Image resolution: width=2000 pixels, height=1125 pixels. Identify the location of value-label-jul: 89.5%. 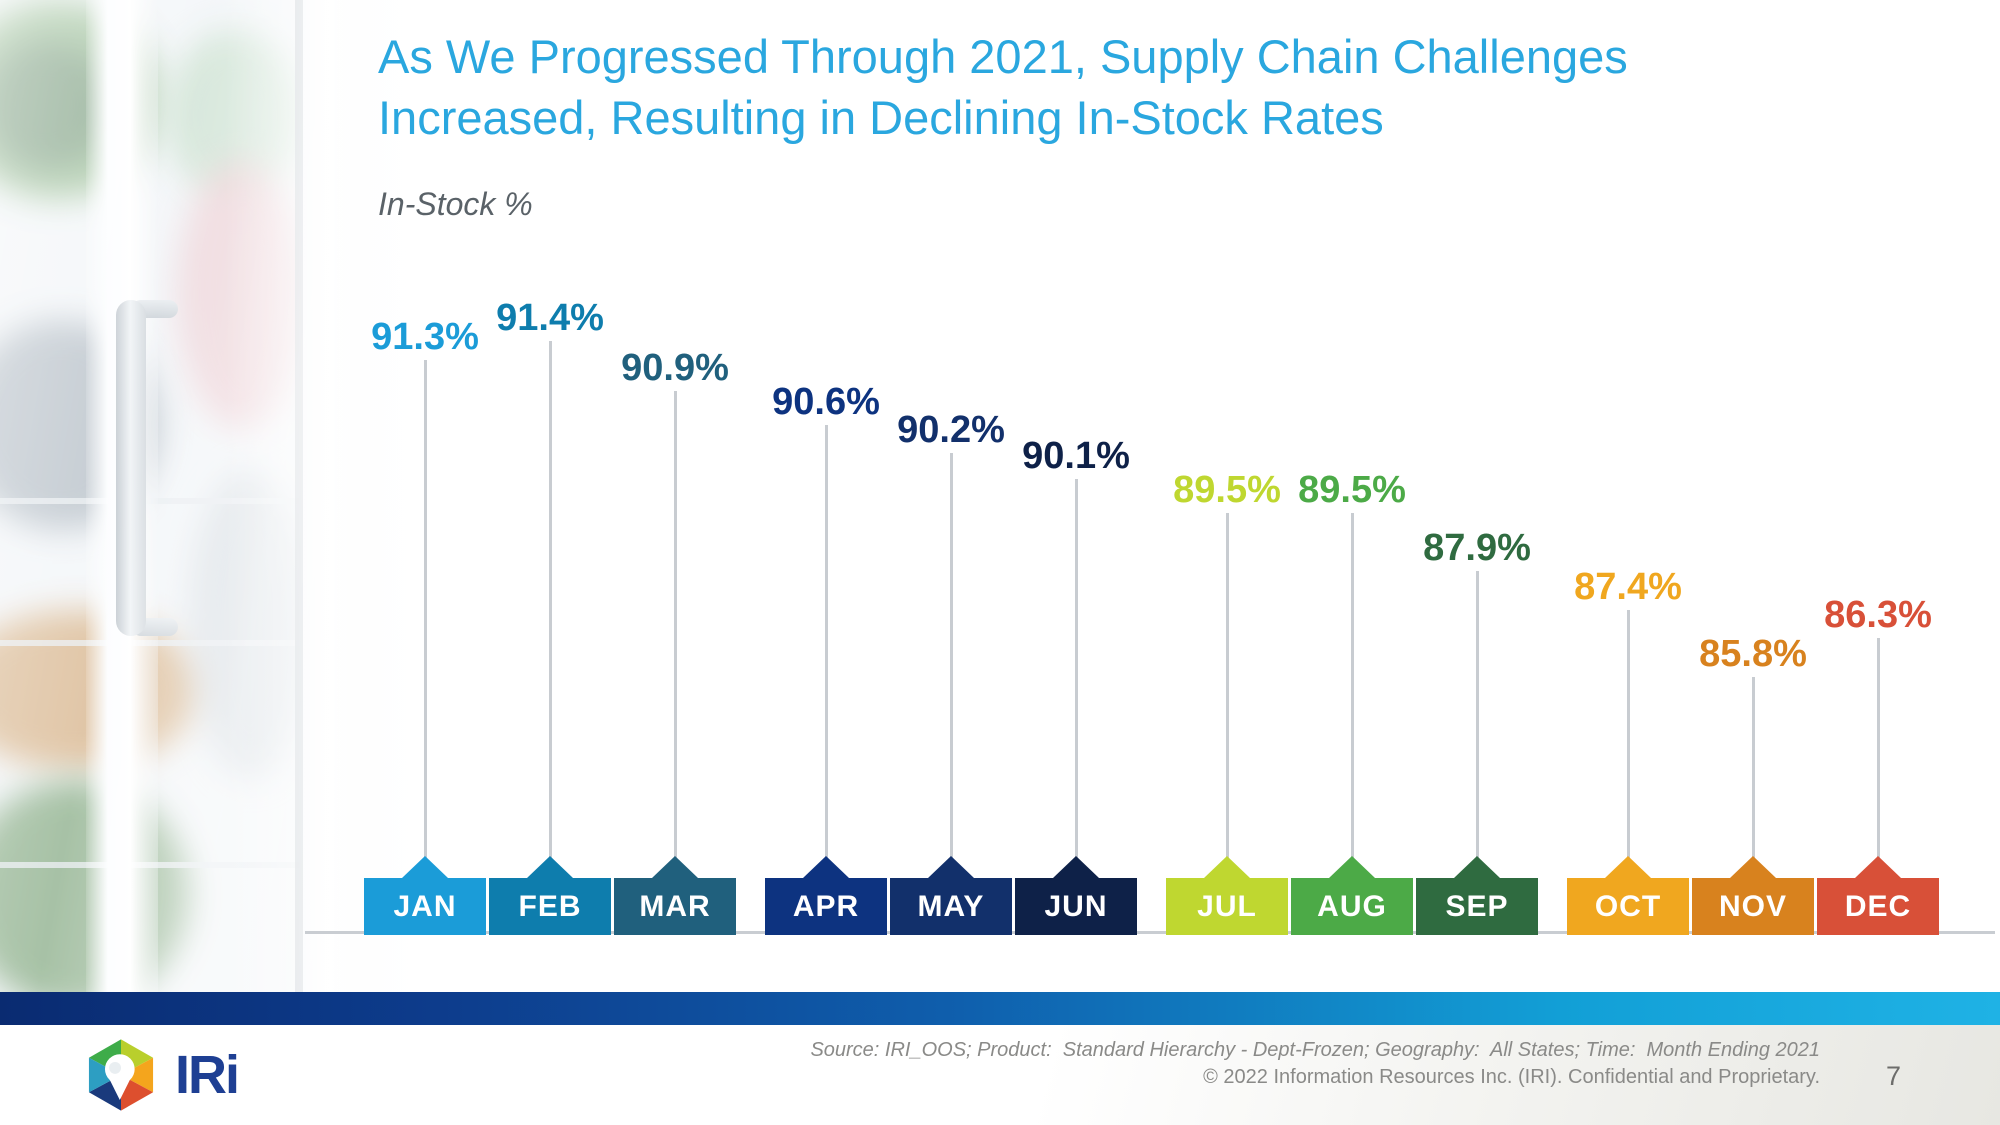
(1227, 490).